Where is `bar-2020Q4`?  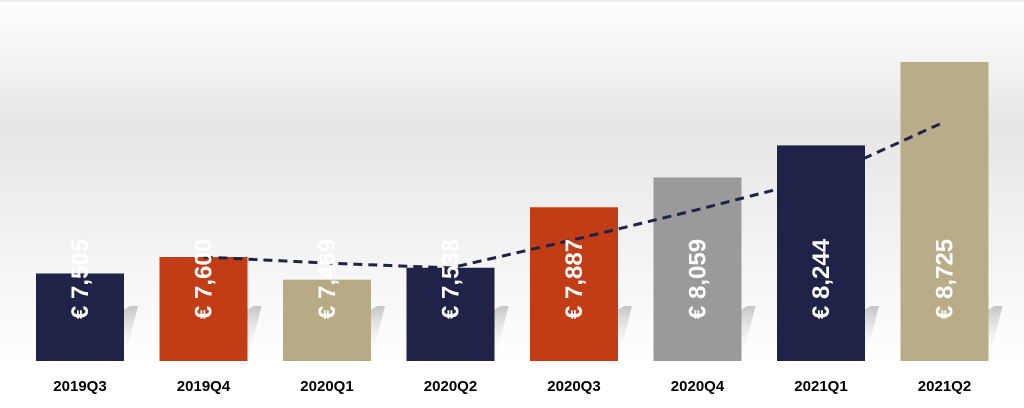 bar-2020Q4 is located at coordinates (697, 269).